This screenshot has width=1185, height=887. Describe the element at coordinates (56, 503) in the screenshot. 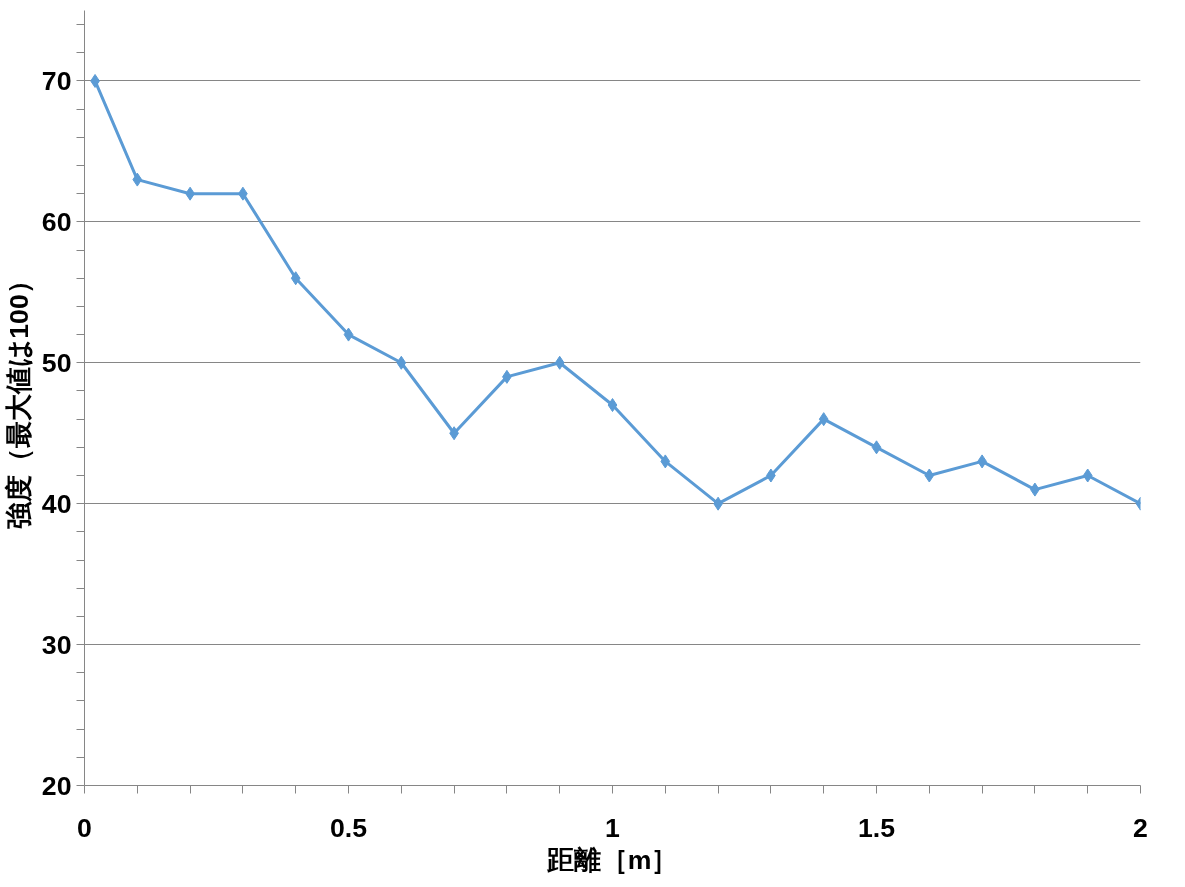

I see `y-tick-label: 40` at that location.